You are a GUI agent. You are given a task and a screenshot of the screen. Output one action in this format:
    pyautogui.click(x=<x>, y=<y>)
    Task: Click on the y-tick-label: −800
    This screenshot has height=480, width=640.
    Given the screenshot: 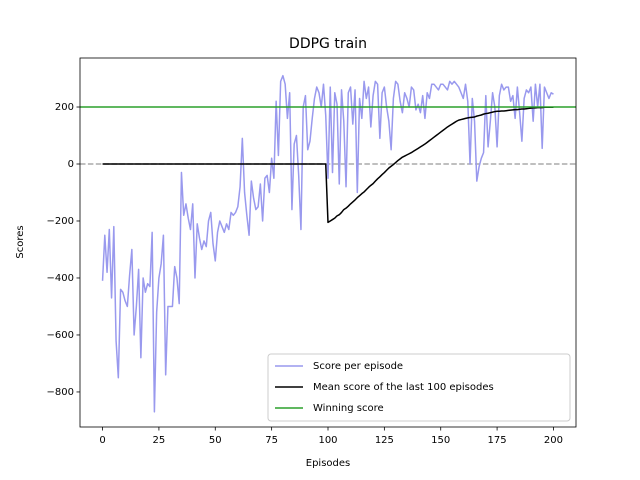 What is the action you would take?
    pyautogui.click(x=60, y=392)
    